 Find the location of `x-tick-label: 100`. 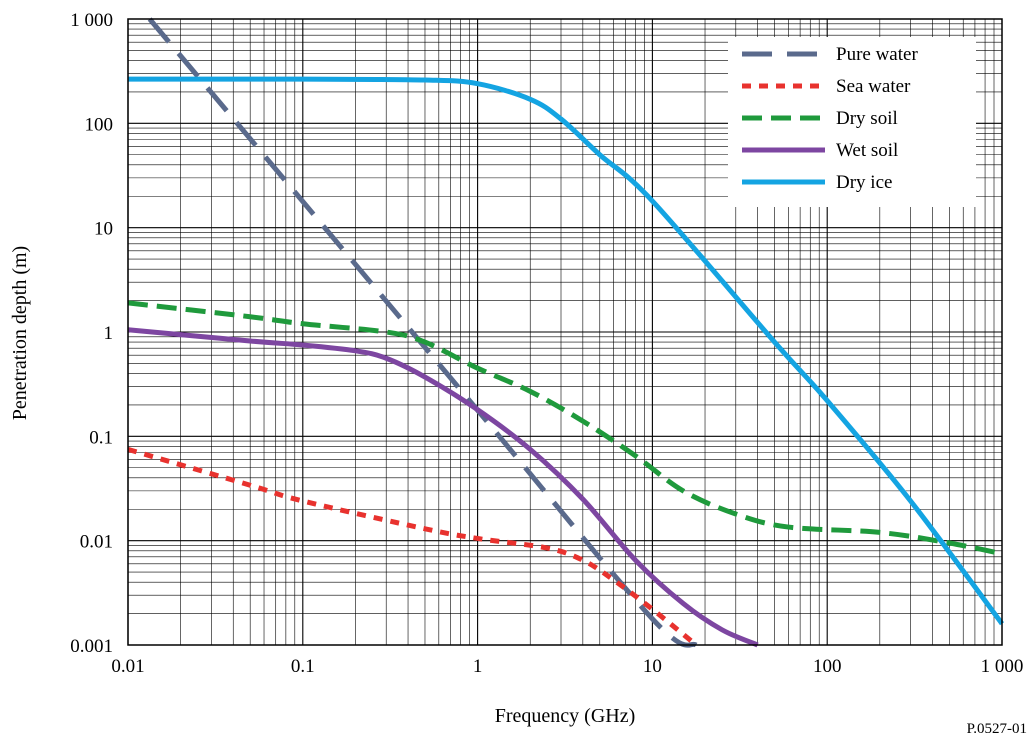

x-tick-label: 100 is located at coordinates (827, 666).